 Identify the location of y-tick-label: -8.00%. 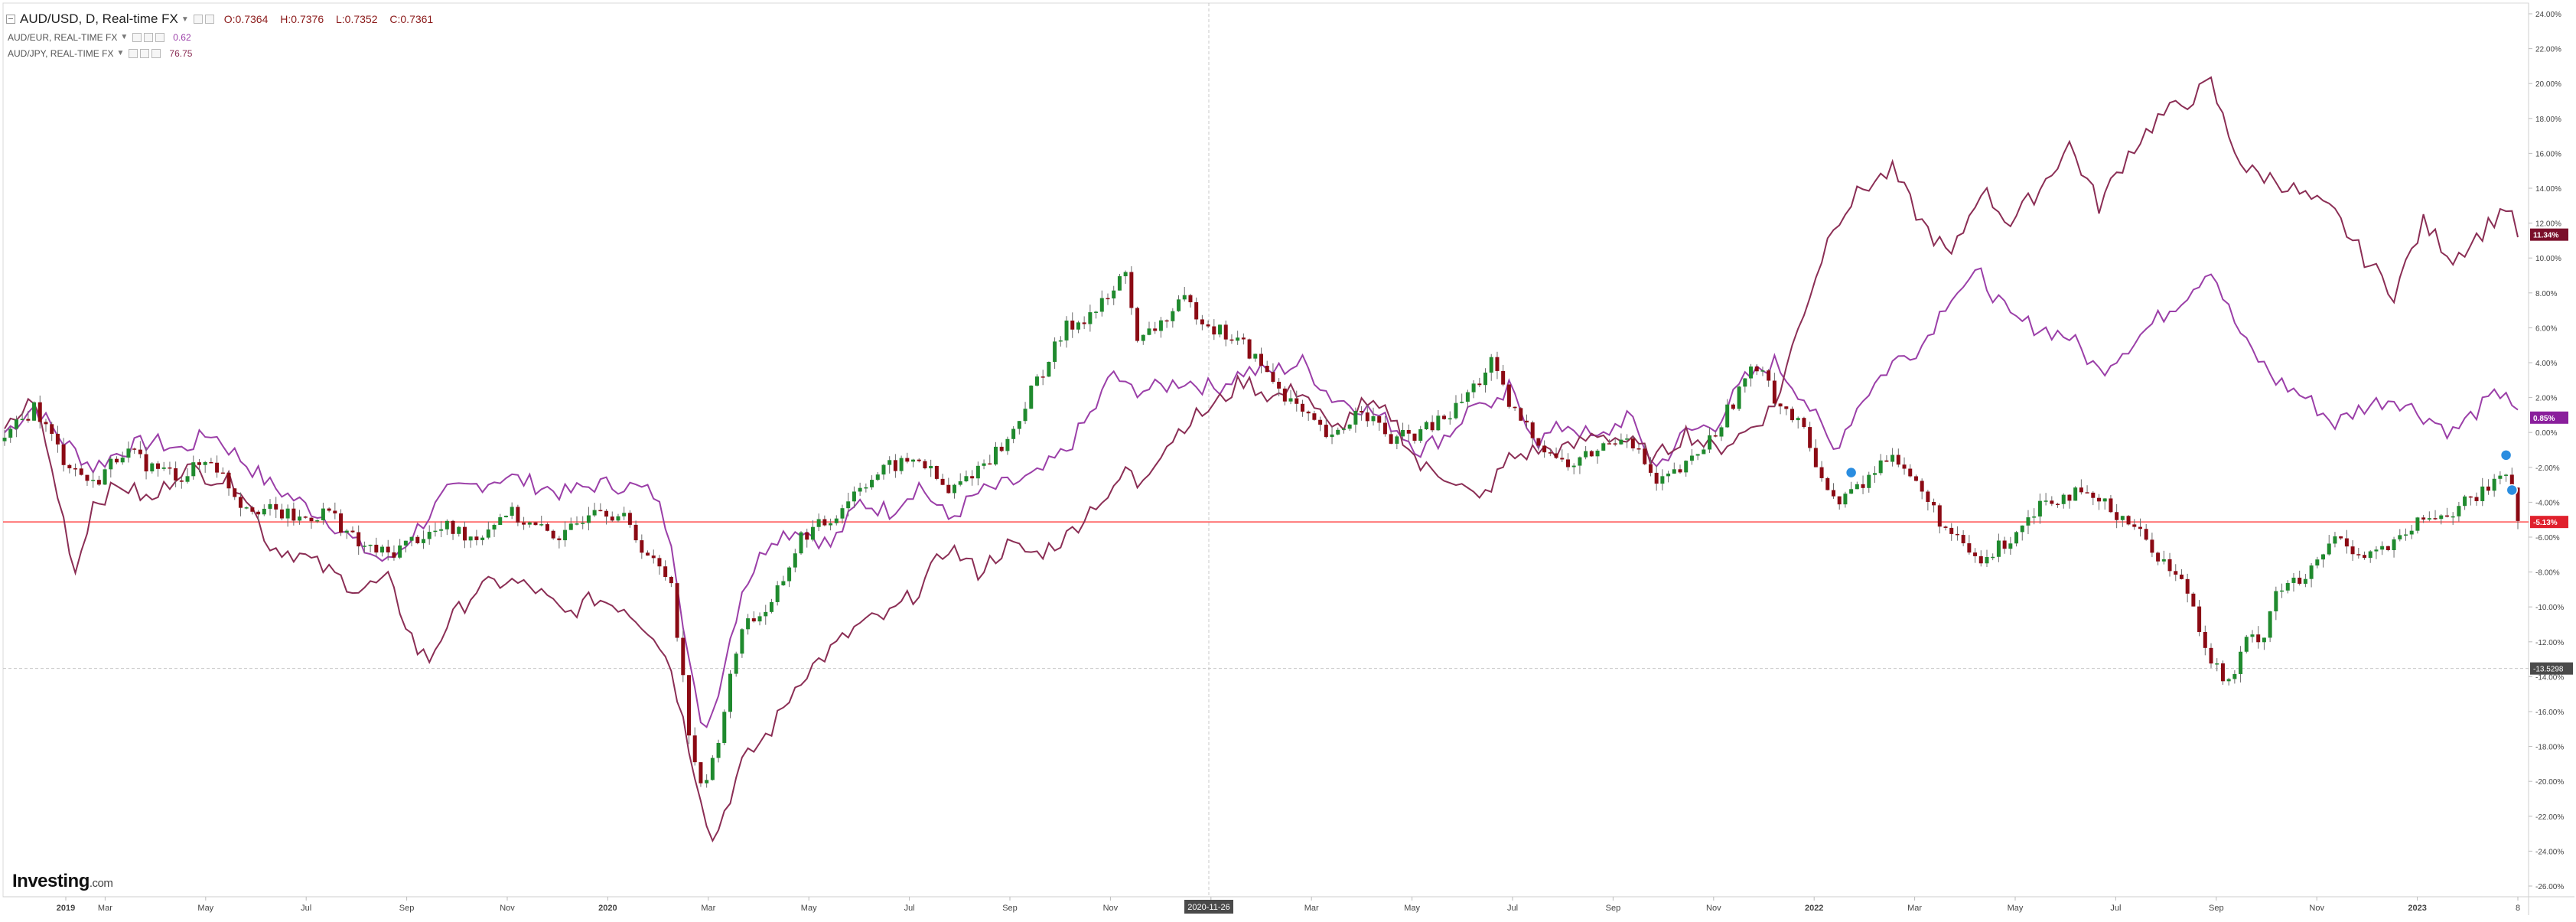
(2548, 573).